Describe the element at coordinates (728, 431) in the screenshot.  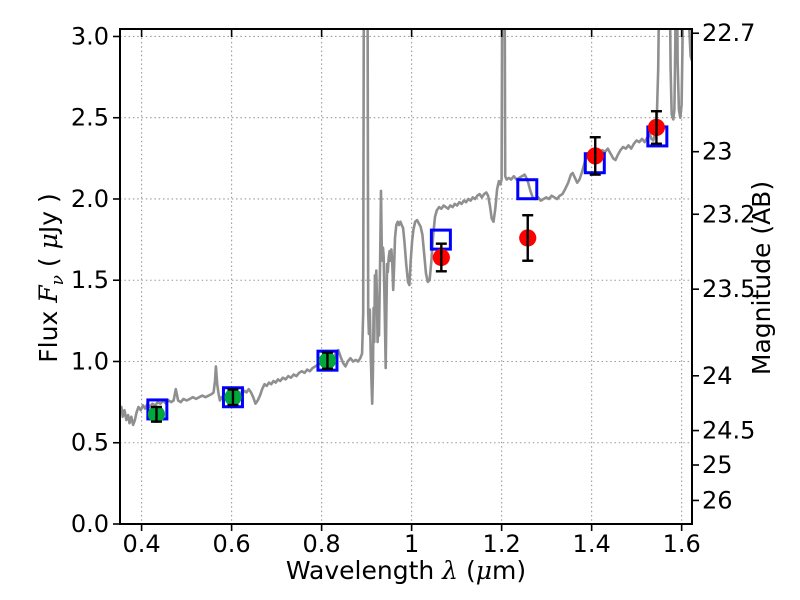
I see `y-tick-label-right: 24.5` at that location.